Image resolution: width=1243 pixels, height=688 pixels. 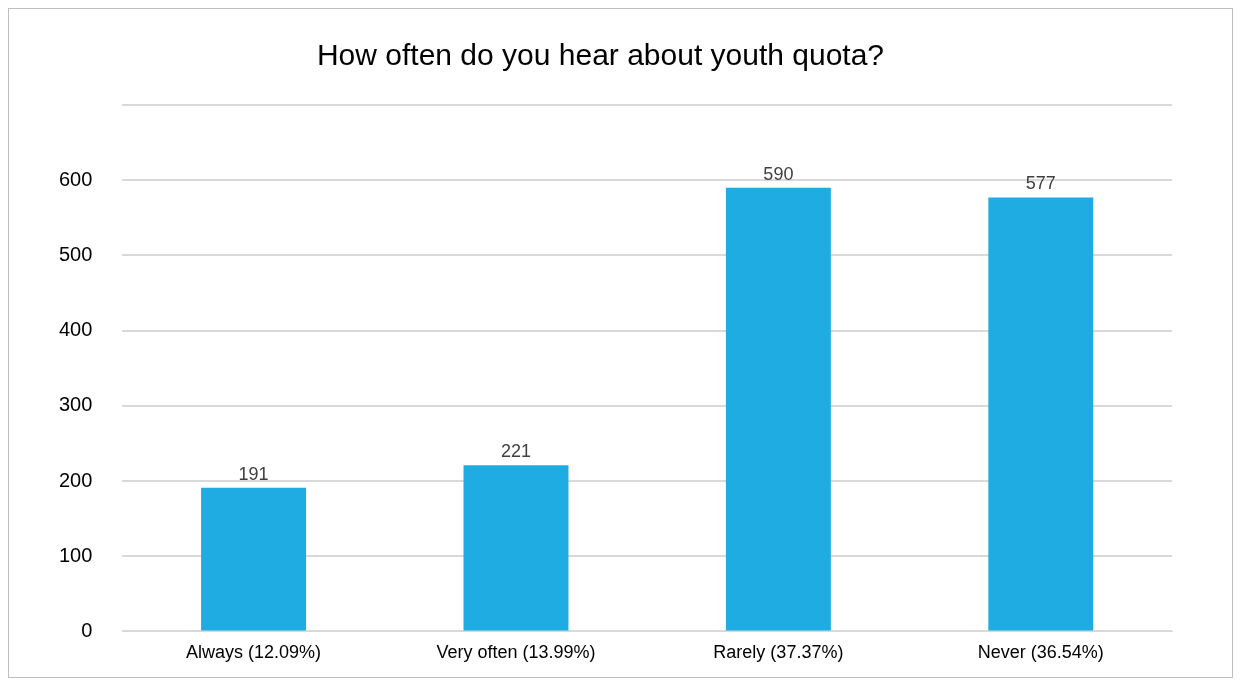 I want to click on data-label: 590, so click(x=778, y=173).